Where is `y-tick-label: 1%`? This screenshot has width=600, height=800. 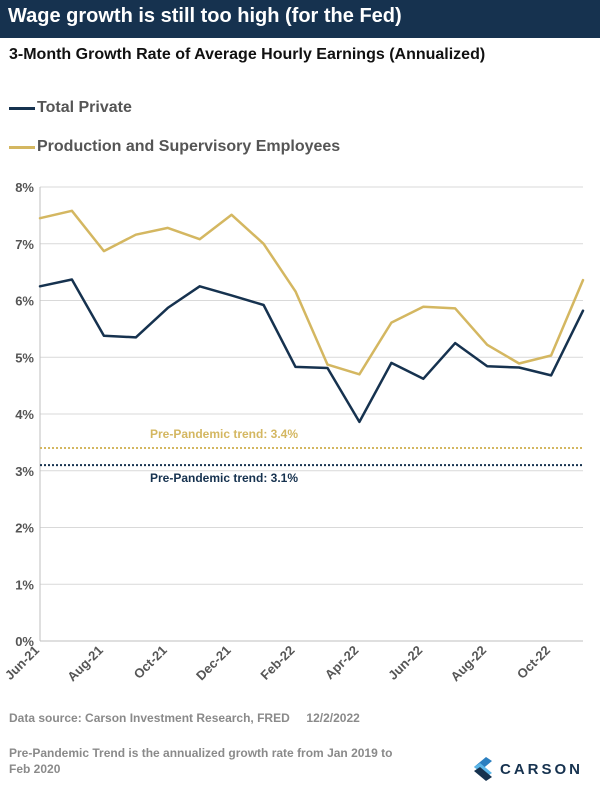 y-tick-label: 1% is located at coordinates (24, 584).